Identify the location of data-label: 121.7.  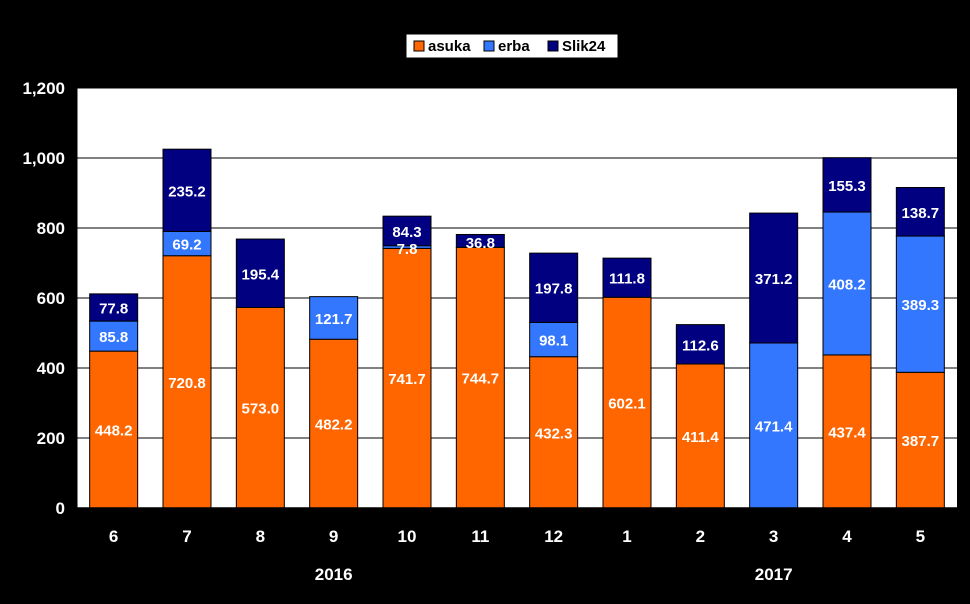
(334, 319).